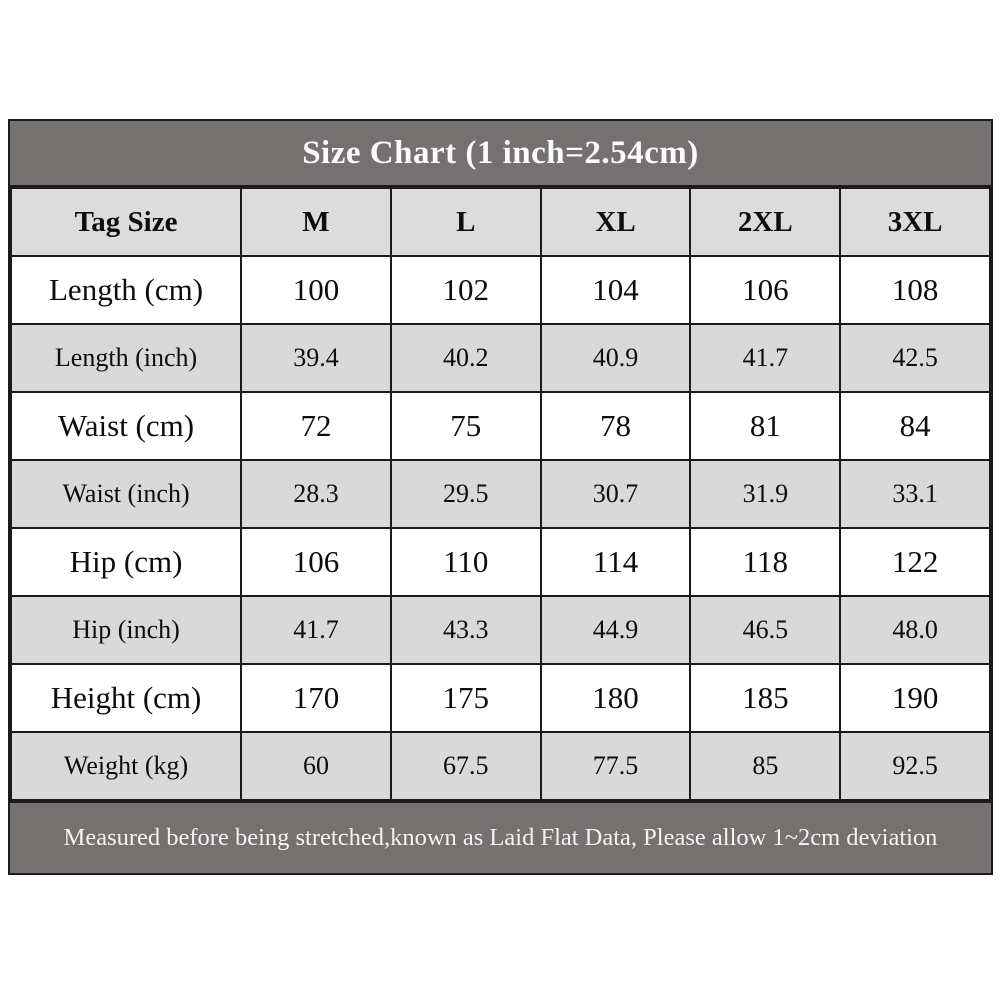  Describe the element at coordinates (465, 426) in the screenshot. I see `data-cell: 75` at that location.